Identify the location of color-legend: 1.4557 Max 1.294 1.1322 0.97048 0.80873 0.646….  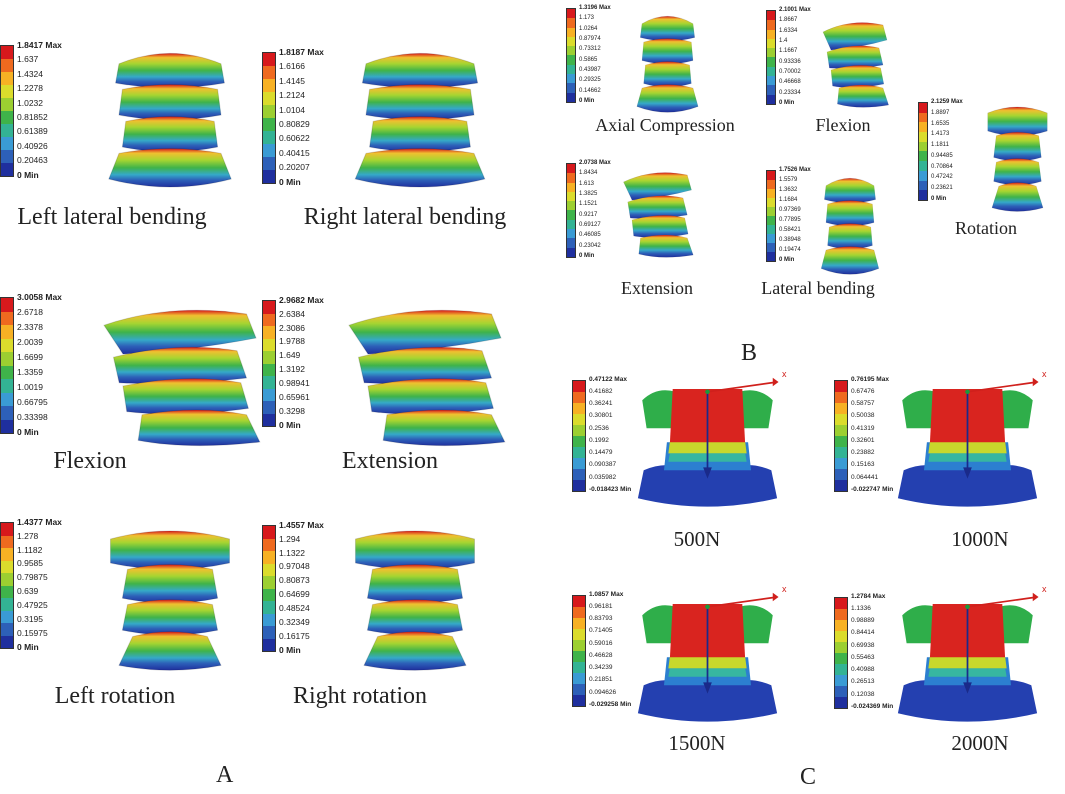
(310, 588).